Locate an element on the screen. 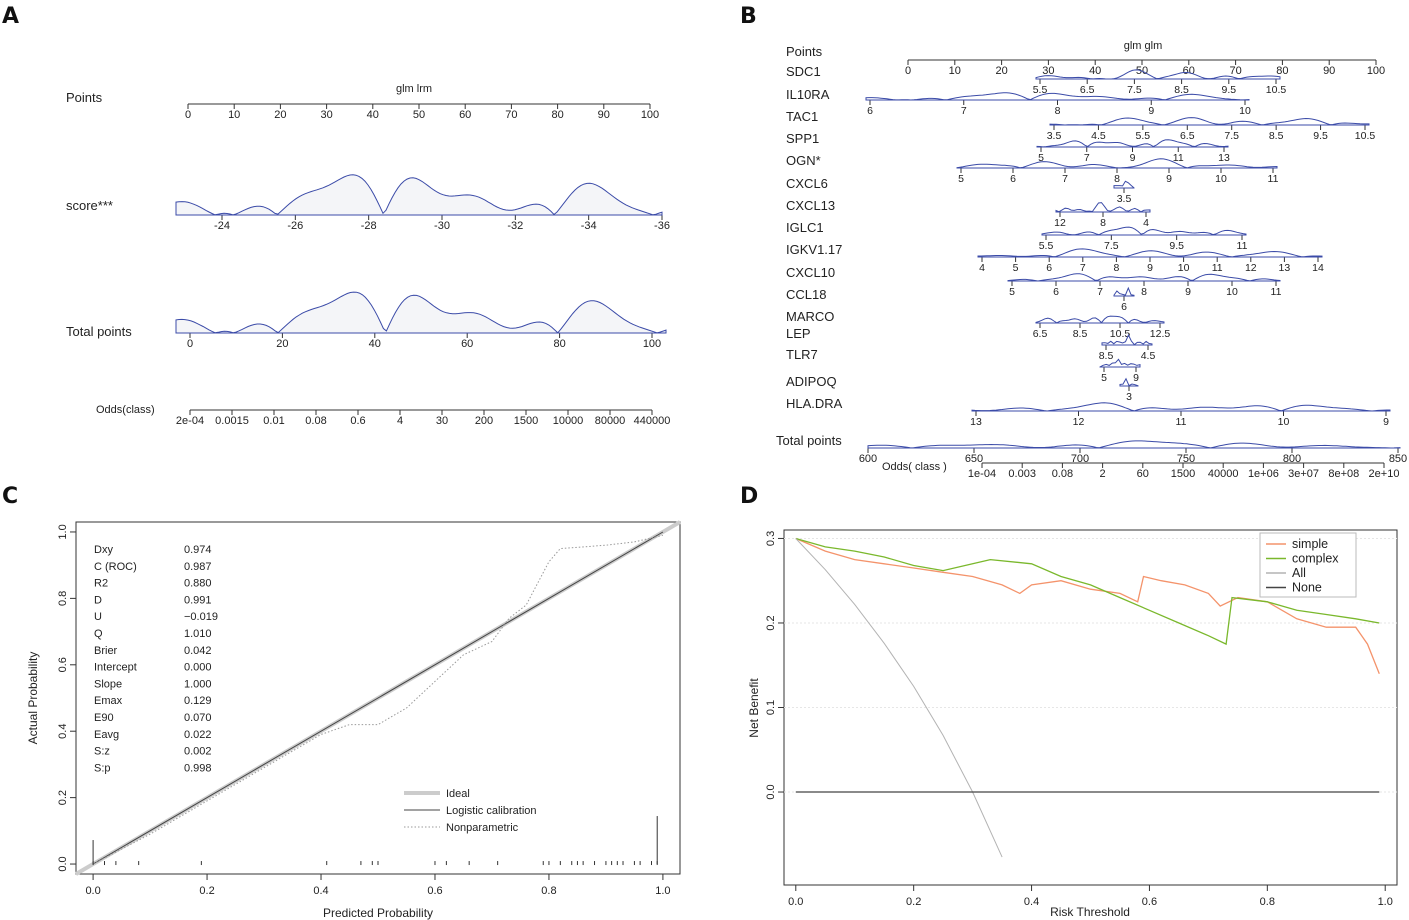 The width and height of the screenshot is (1409, 920). c-stat-value: 0.022 is located at coordinates (198, 735).